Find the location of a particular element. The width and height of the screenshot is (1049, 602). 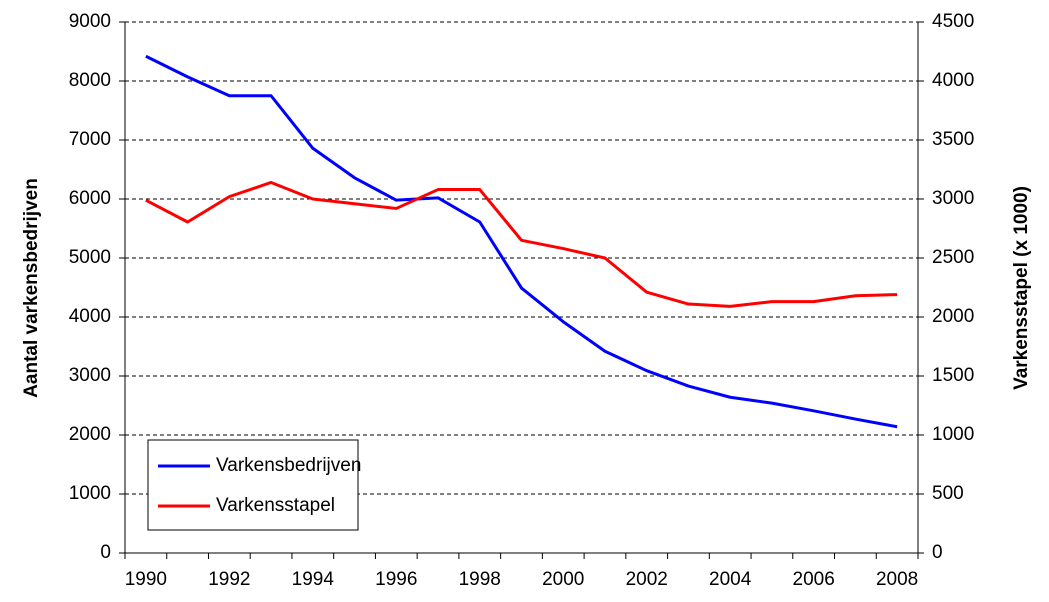

y-tick-label: 6000 is located at coordinates (90, 198).